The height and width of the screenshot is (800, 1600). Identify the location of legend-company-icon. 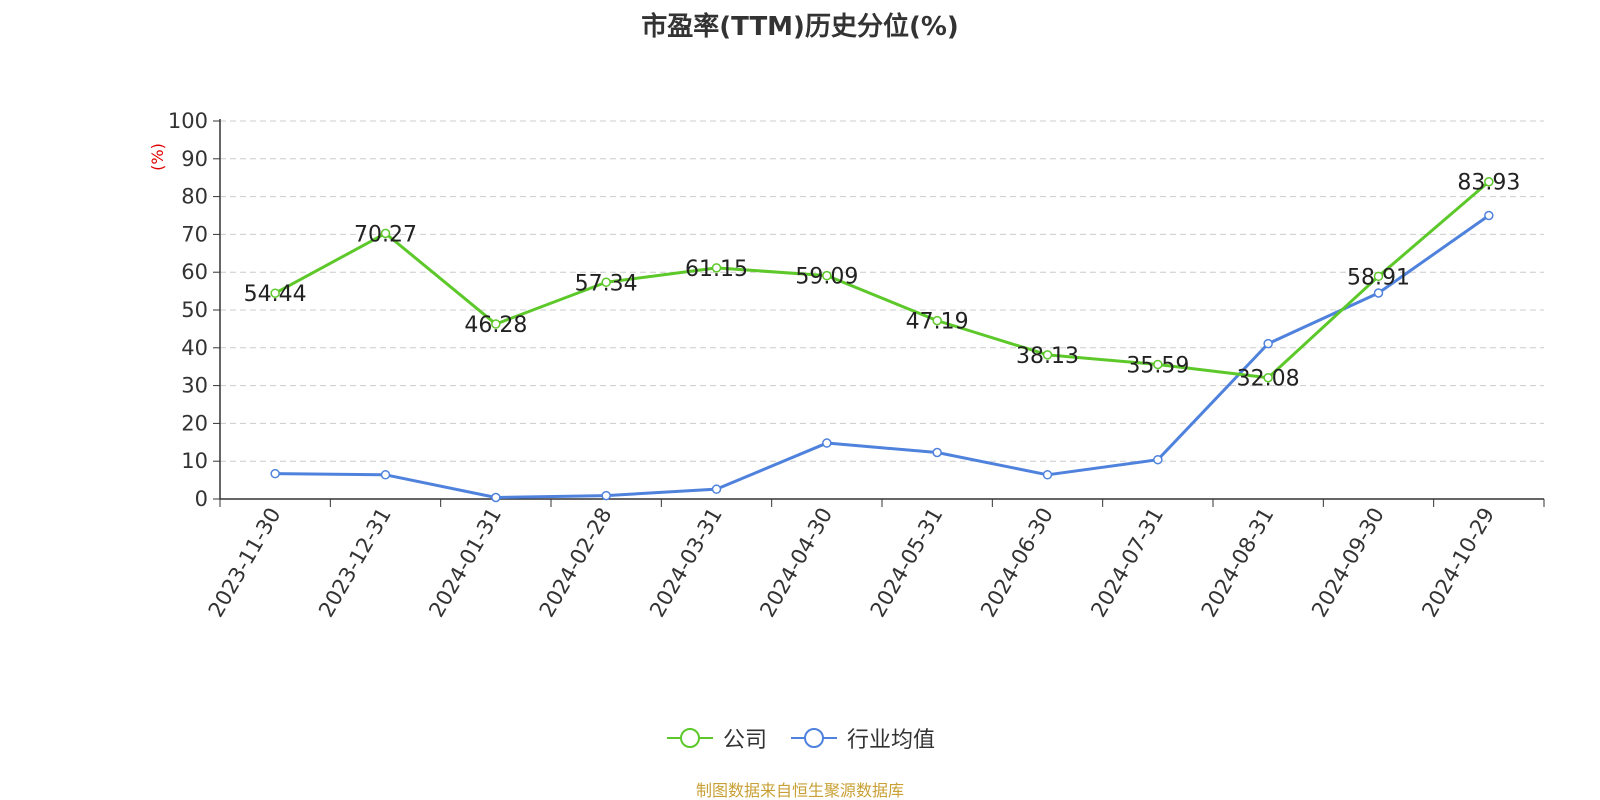
(689, 738).